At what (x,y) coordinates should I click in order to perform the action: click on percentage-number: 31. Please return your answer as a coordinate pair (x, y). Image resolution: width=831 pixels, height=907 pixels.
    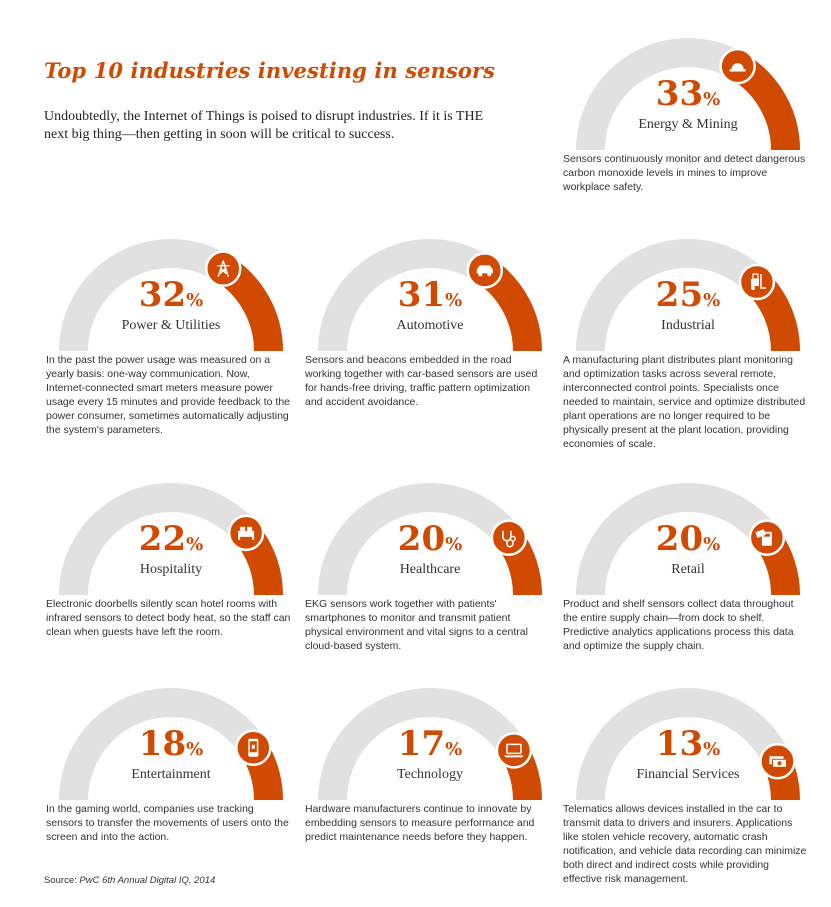
    Looking at the image, I should click on (421, 295).